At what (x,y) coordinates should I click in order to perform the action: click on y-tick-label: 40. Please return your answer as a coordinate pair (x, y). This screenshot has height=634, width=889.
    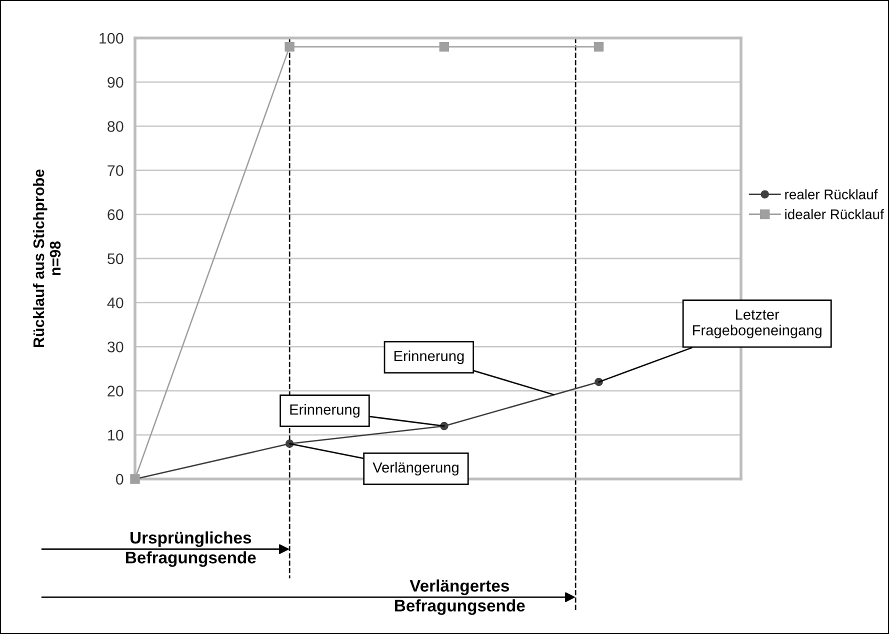
    Looking at the image, I should click on (115, 302).